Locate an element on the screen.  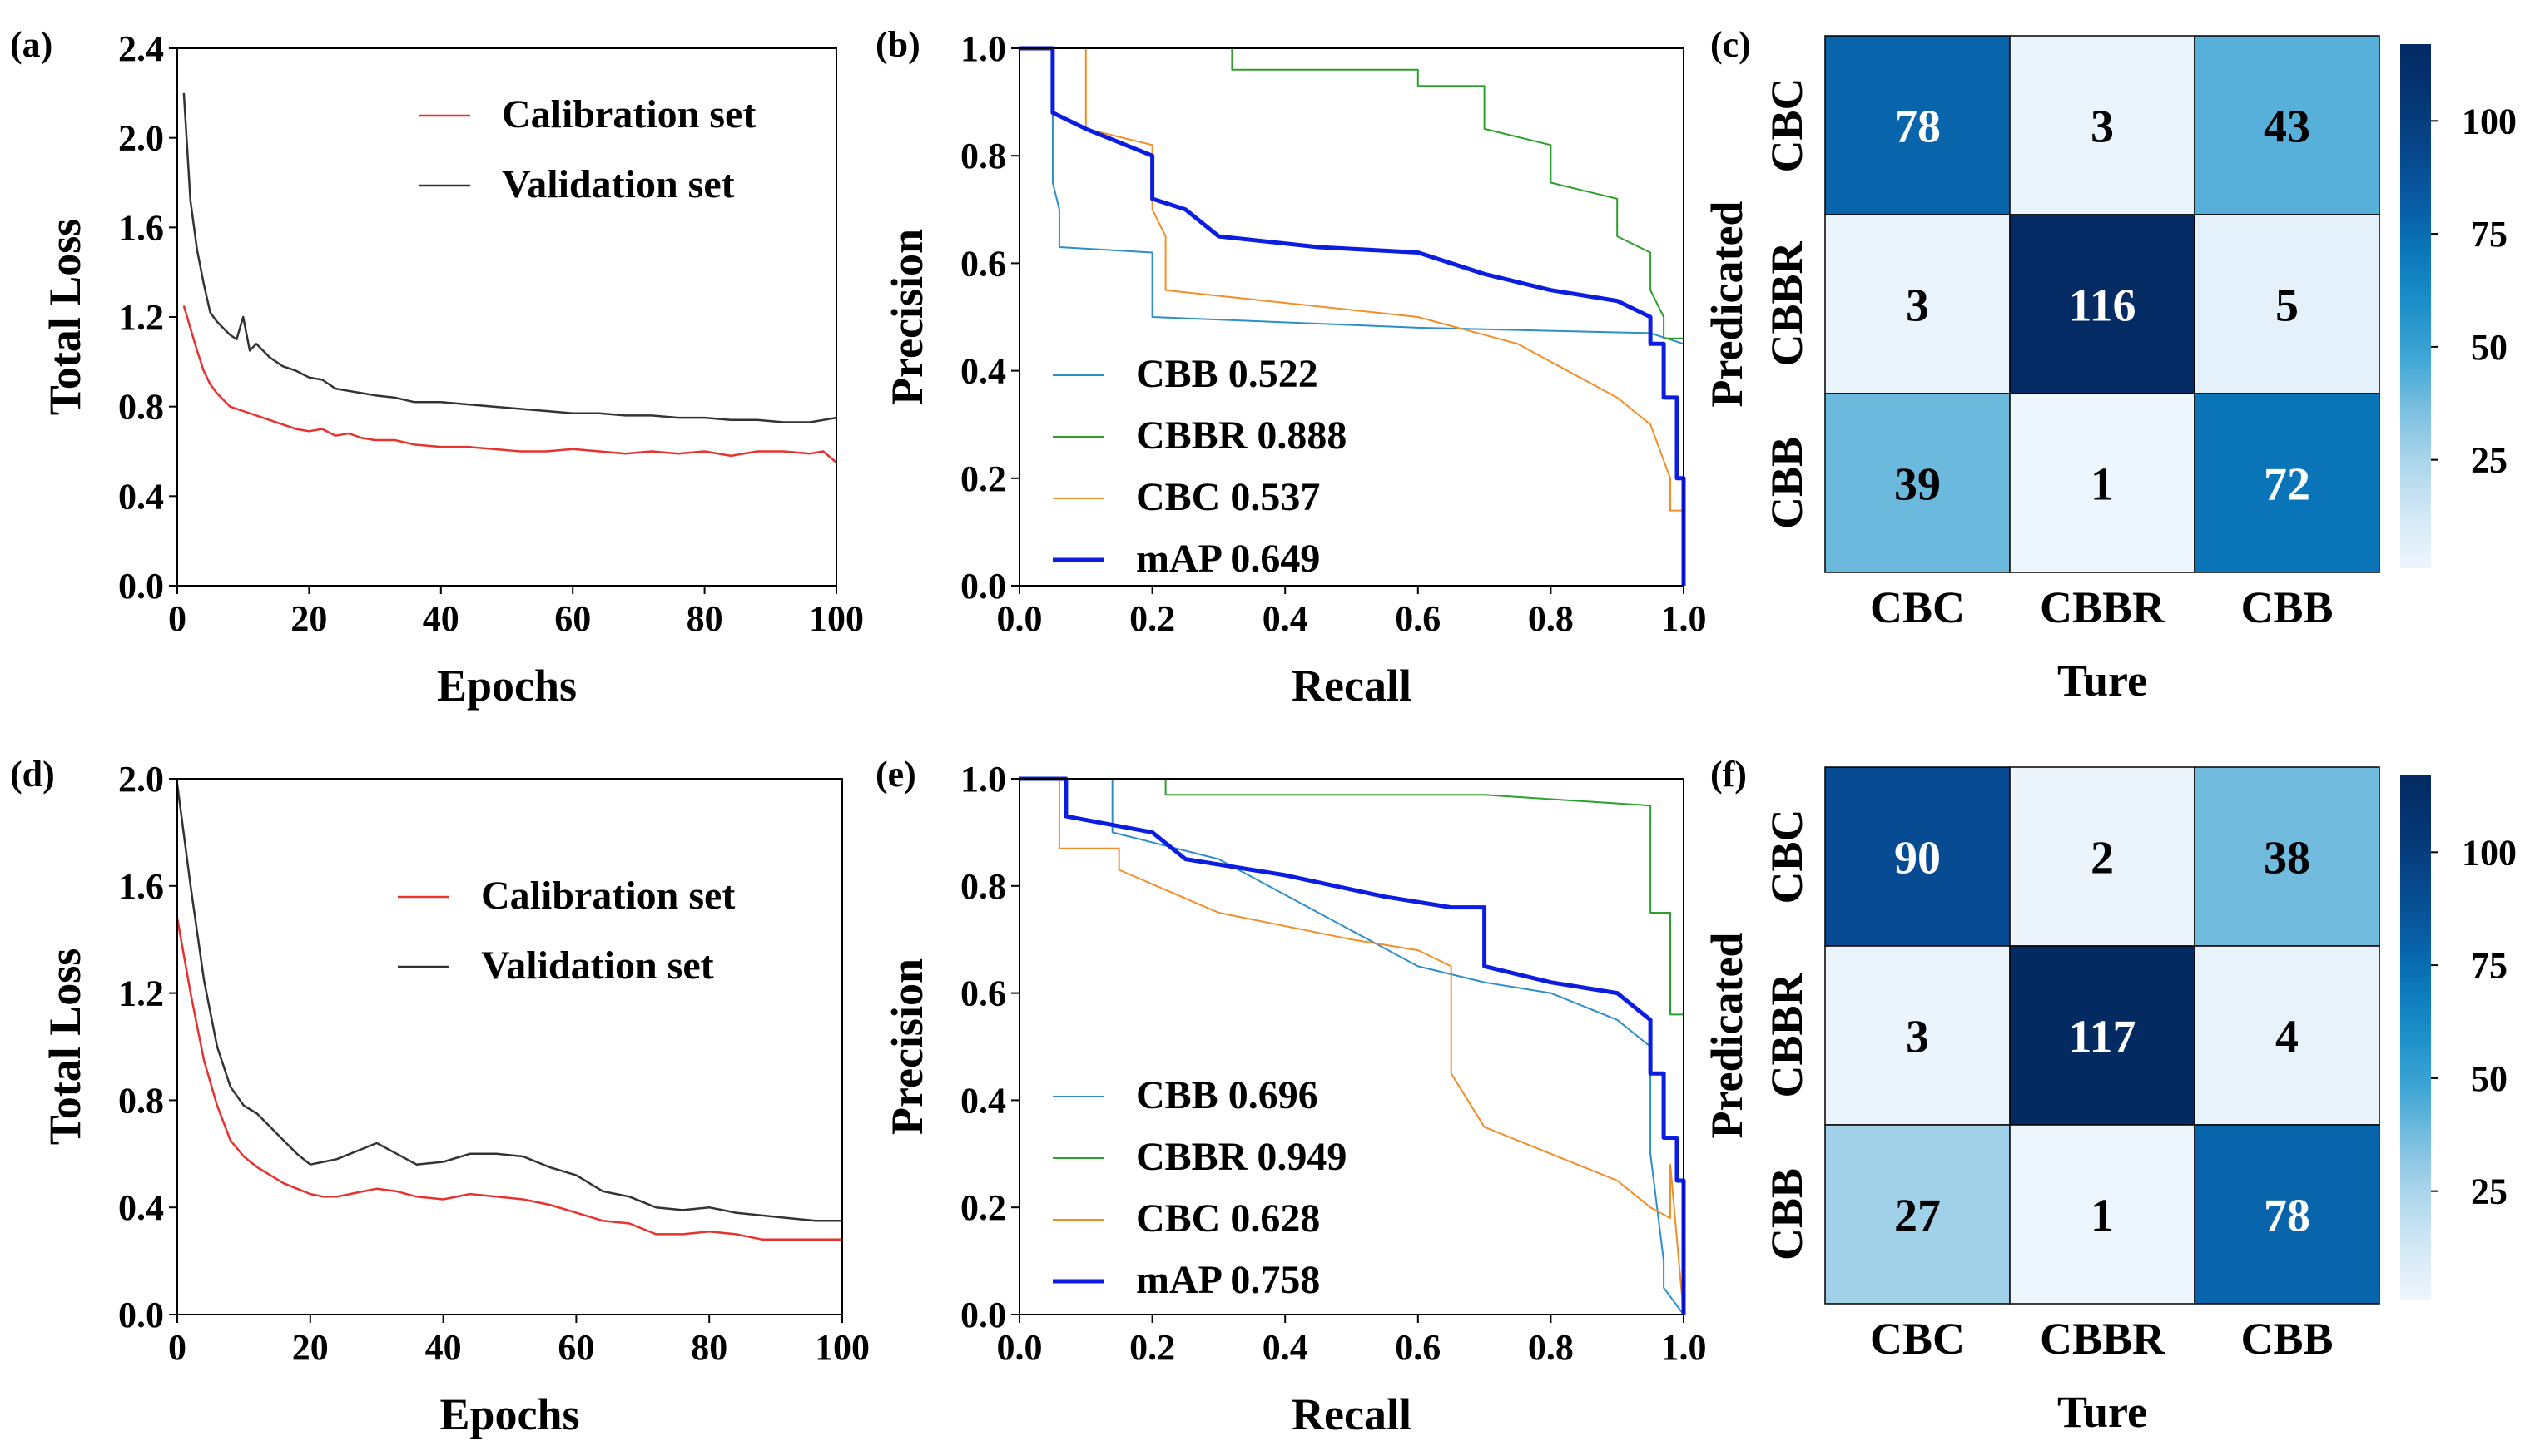
heatmap-value-f: 90 is located at coordinates (1918, 858).